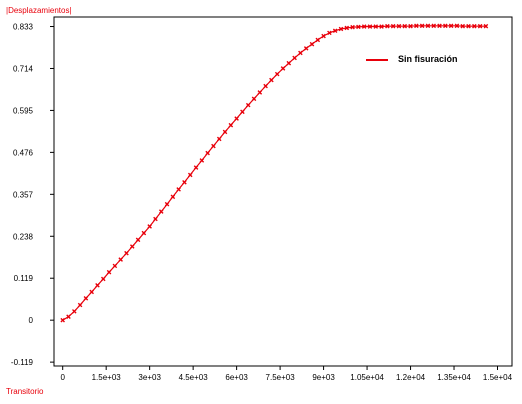  Describe the element at coordinates (31, 320) in the screenshot. I see `y-tick-label: 0` at that location.